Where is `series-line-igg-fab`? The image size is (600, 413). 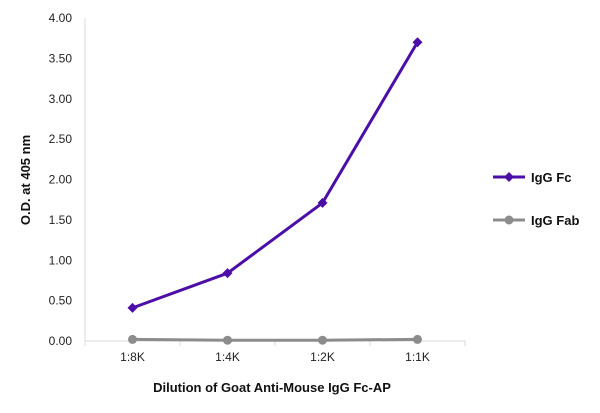 series-line-igg-fab is located at coordinates (275, 339).